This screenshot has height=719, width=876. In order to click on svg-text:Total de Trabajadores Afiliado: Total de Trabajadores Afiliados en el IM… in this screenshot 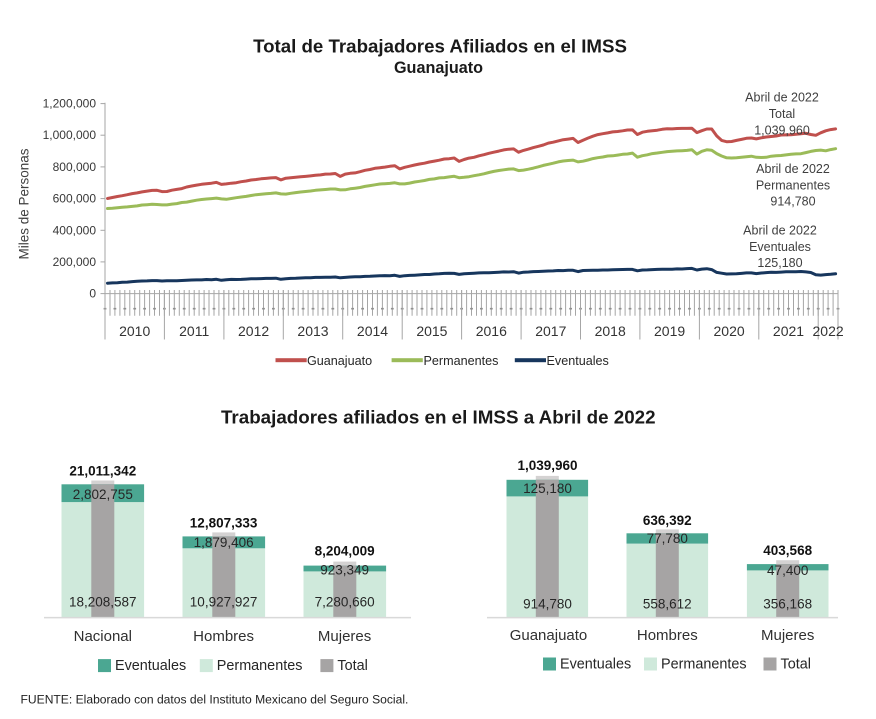, I will do `click(440, 46)`.